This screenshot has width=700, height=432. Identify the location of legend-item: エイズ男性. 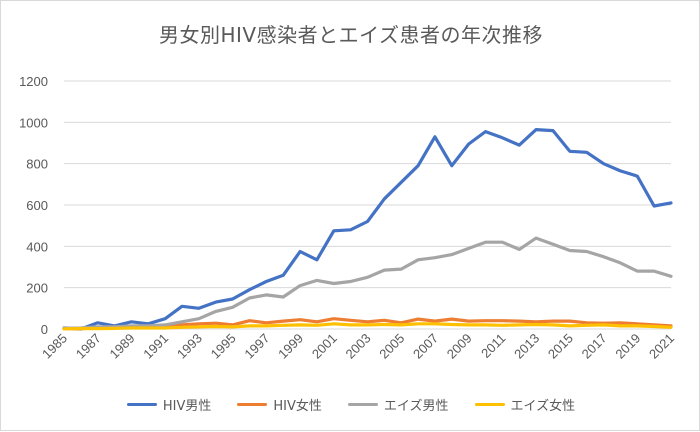
(398, 404).